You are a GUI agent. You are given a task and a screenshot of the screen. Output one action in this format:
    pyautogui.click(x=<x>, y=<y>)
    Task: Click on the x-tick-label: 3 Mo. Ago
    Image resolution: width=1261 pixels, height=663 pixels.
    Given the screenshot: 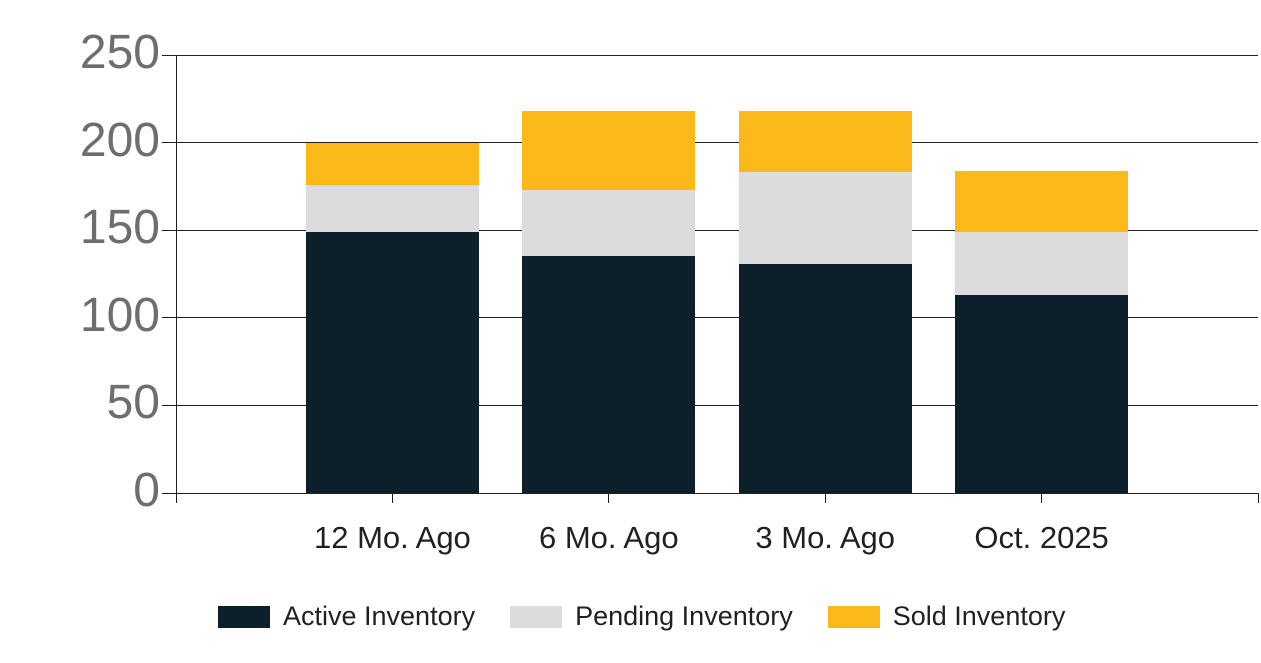 What is the action you would take?
    pyautogui.click(x=825, y=537)
    